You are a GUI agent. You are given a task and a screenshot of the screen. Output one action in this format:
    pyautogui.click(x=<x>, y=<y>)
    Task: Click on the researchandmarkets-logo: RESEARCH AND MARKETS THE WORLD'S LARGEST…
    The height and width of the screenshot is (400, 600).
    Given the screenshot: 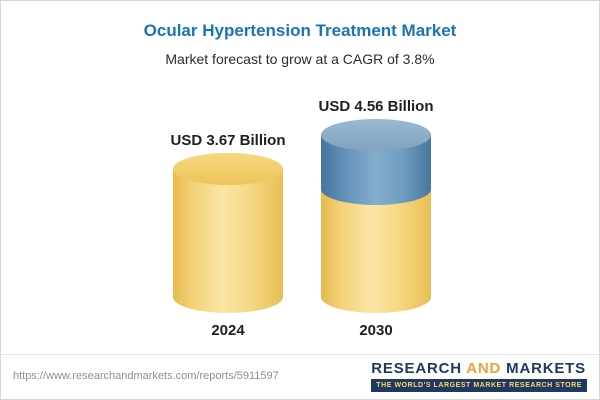 What is the action you would take?
    pyautogui.click(x=479, y=376)
    